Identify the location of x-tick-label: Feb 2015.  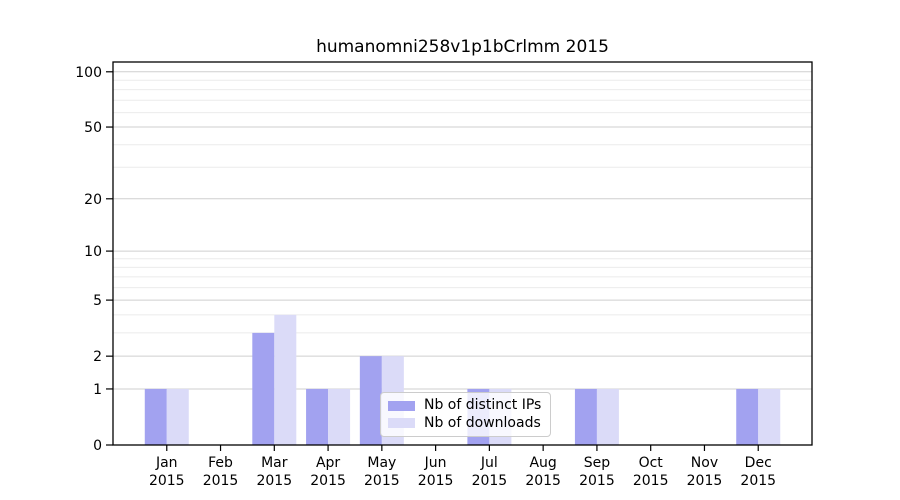
(221, 472).